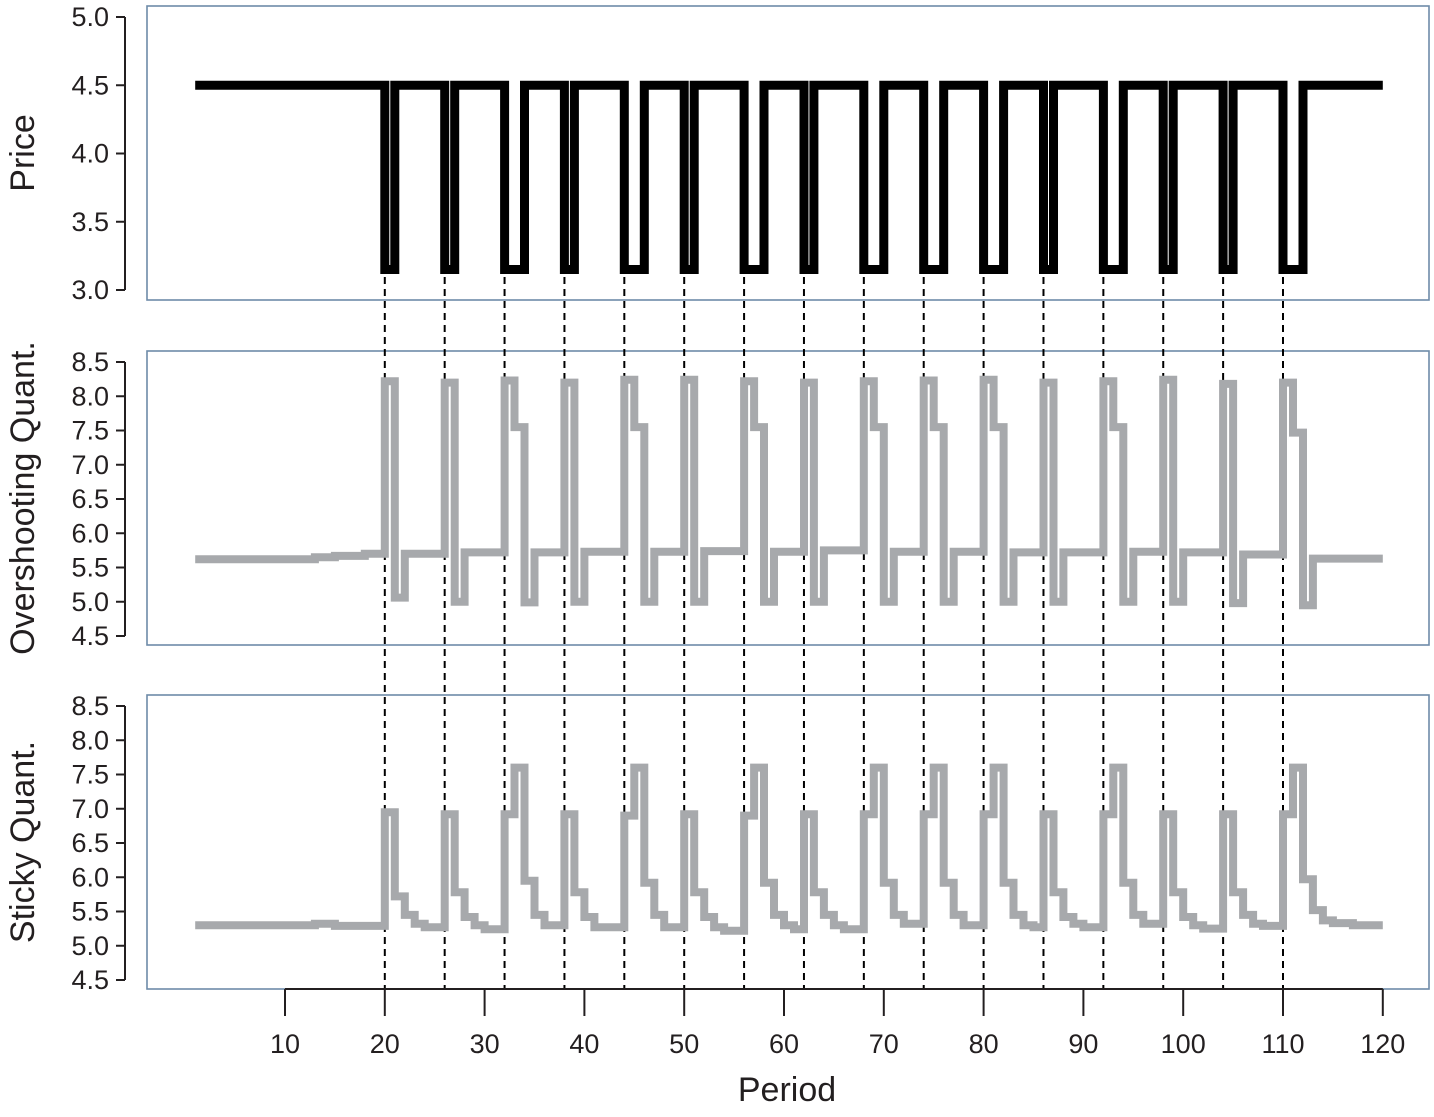 The image size is (1434, 1117). What do you see at coordinates (90, 465) in the screenshot?
I see `y-tick-label-overshooting-5: 7.0` at bounding box center [90, 465].